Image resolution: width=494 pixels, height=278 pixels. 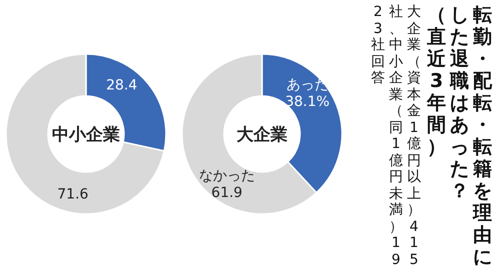 What do you see at coordinates (307, 102) in the screenshot?
I see `data-label: 38.1%` at bounding box center [307, 102].